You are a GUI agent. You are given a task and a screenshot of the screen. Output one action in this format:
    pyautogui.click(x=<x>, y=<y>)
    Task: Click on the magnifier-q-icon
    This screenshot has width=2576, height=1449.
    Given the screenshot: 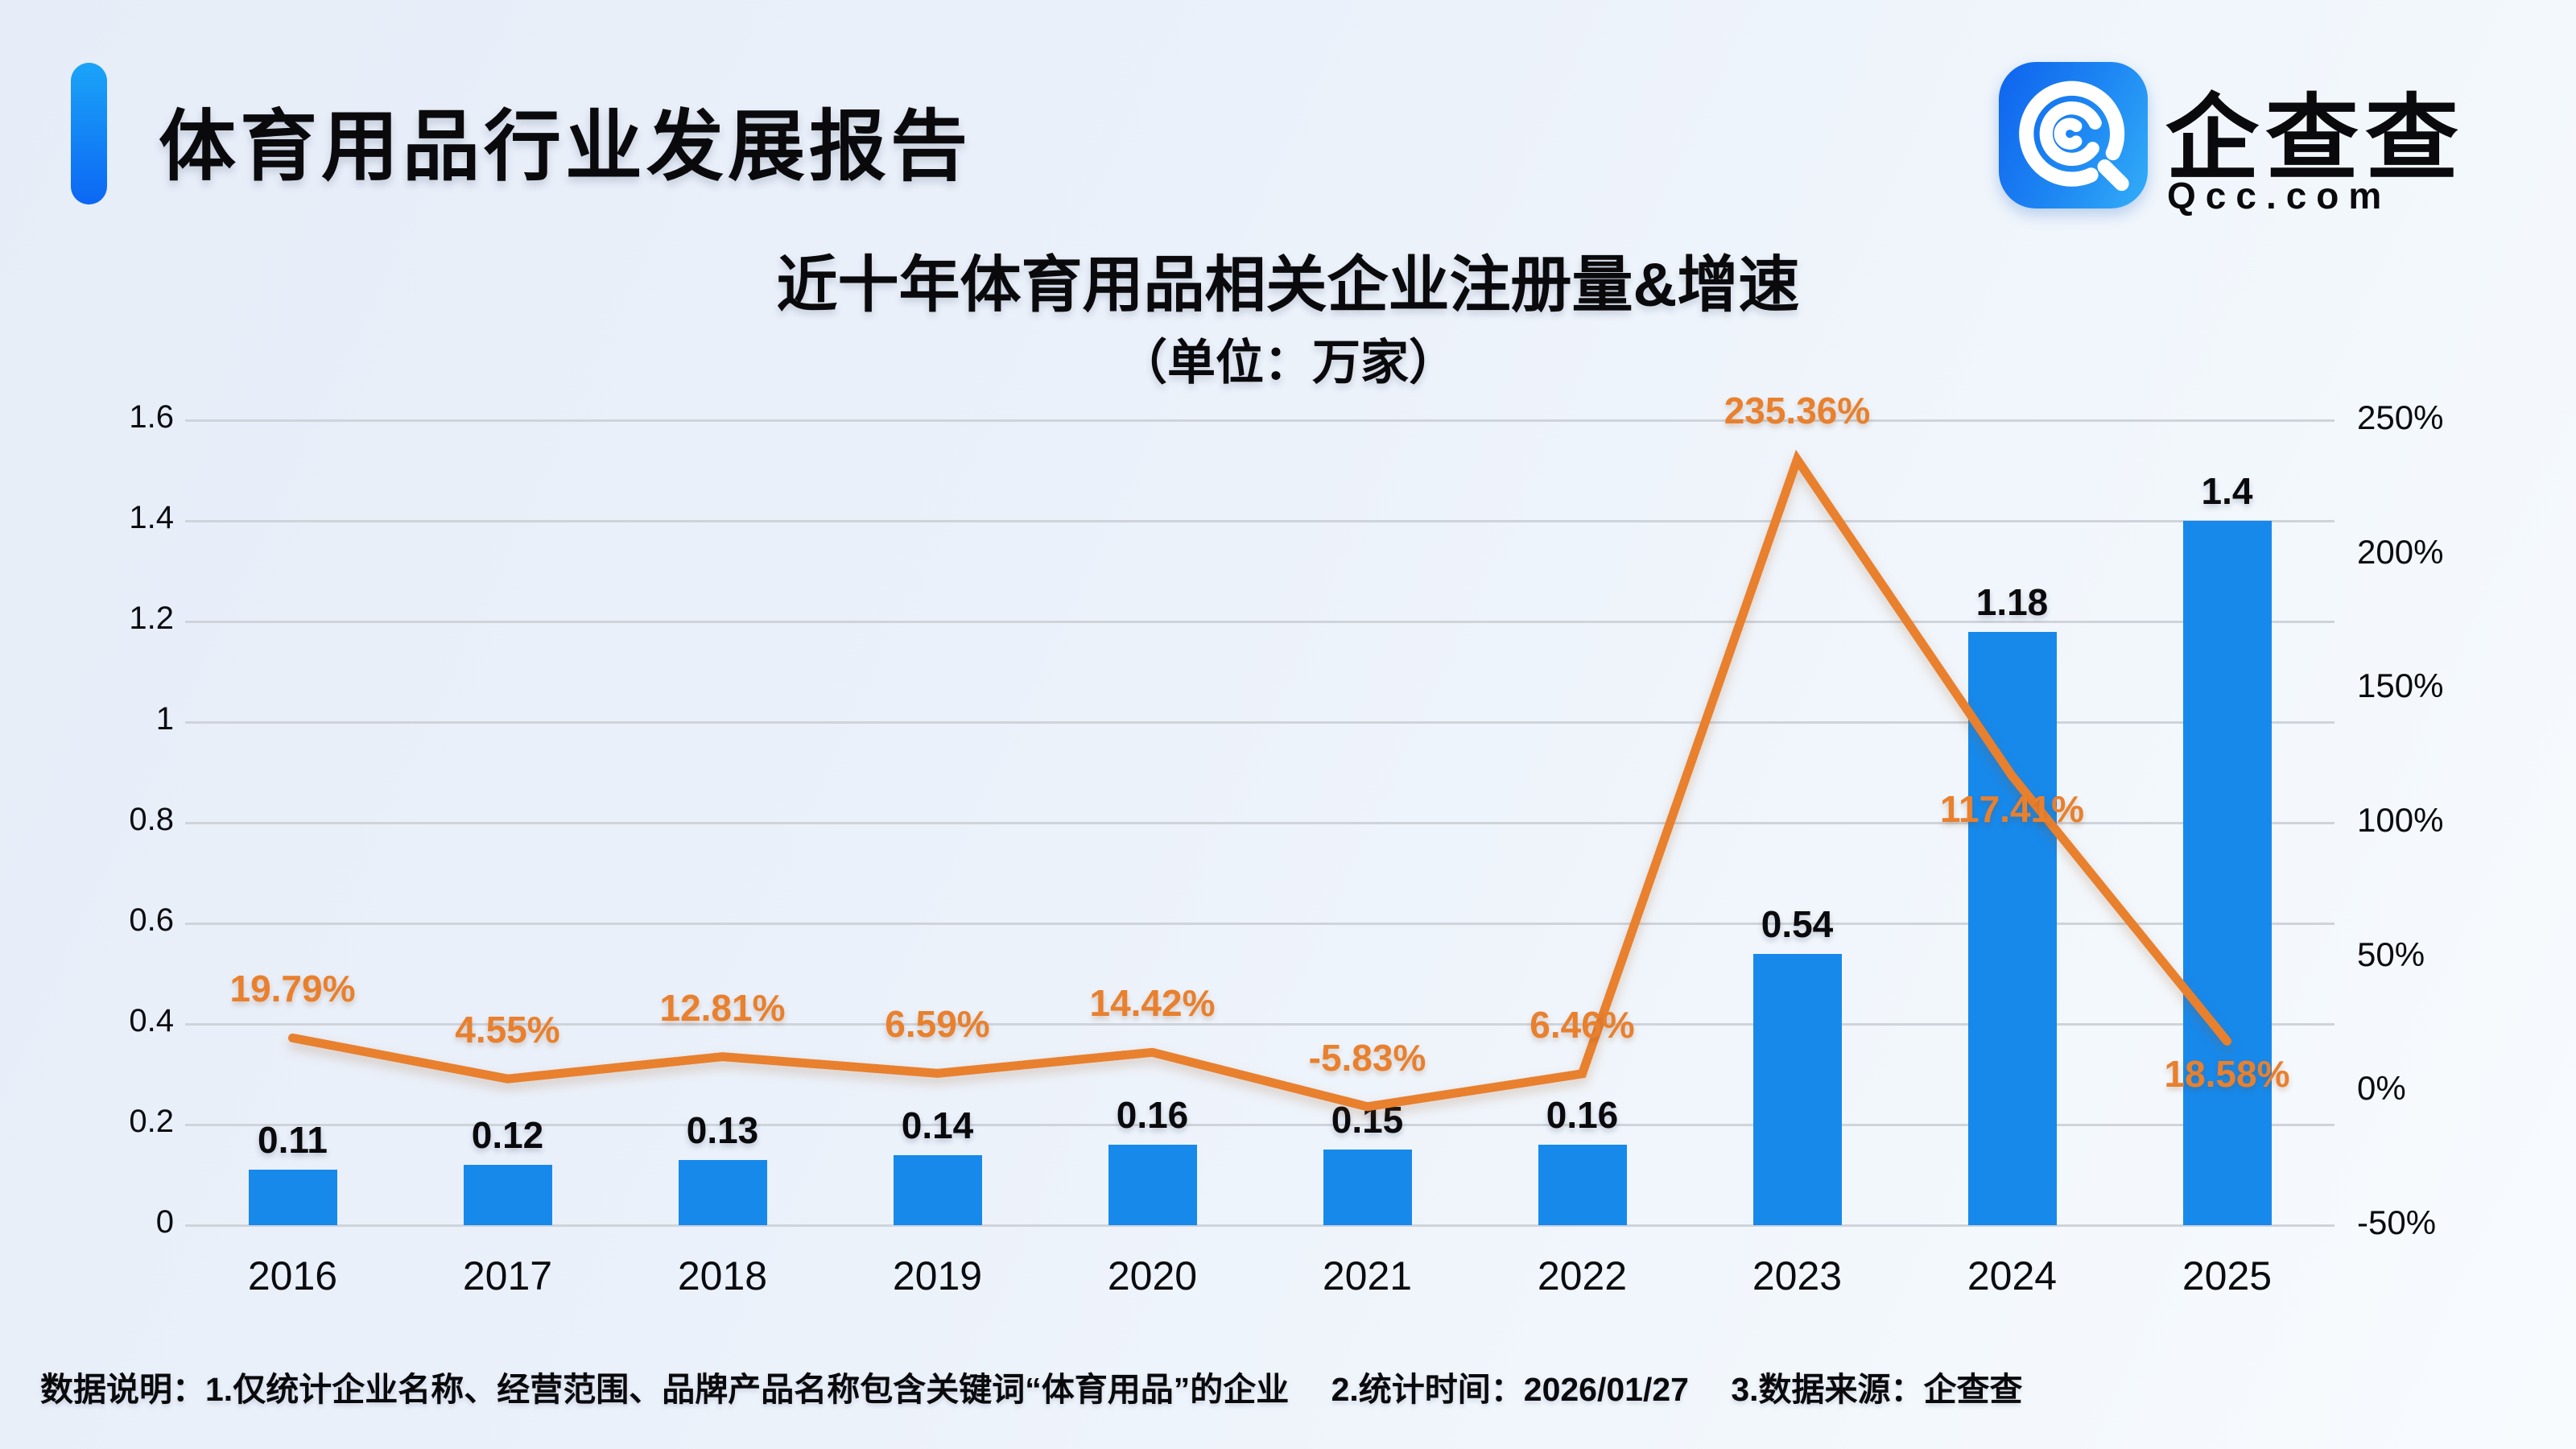 What is the action you would take?
    pyautogui.click(x=2074, y=136)
    